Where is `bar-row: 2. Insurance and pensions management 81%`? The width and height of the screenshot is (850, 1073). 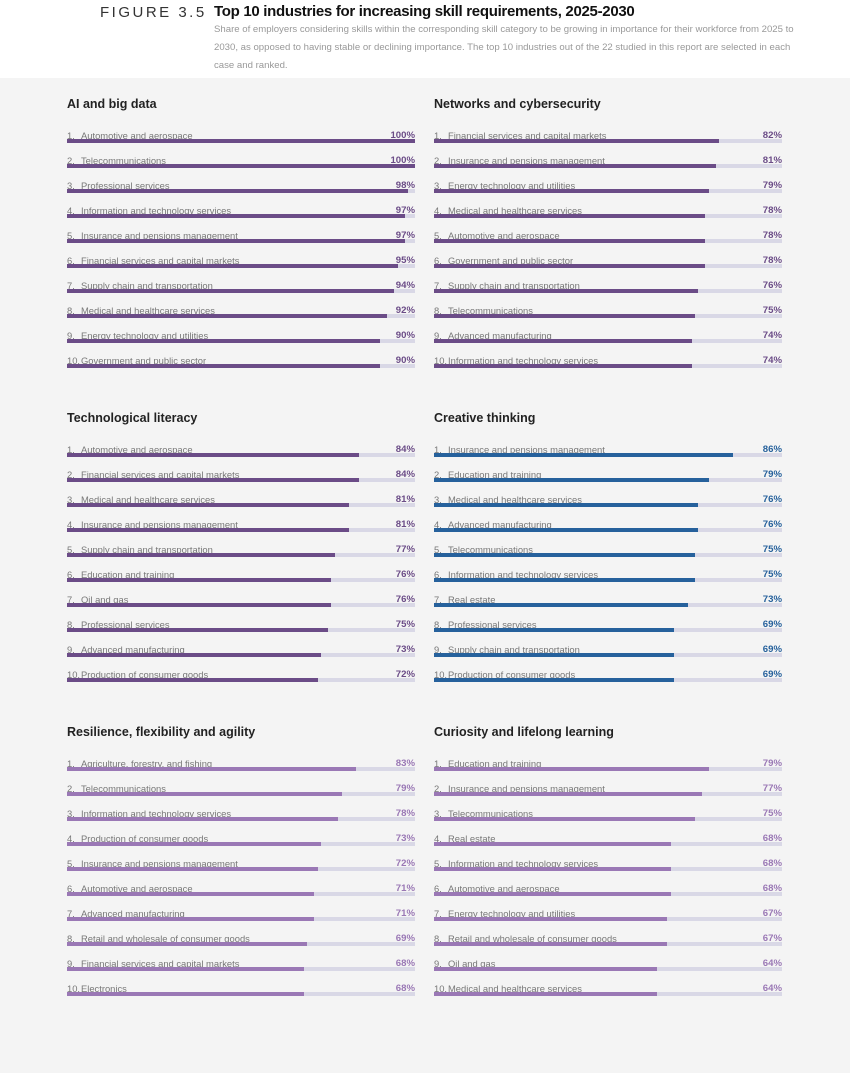
bar-row: 2. Insurance and pensions management 81% is located at coordinates (608, 167).